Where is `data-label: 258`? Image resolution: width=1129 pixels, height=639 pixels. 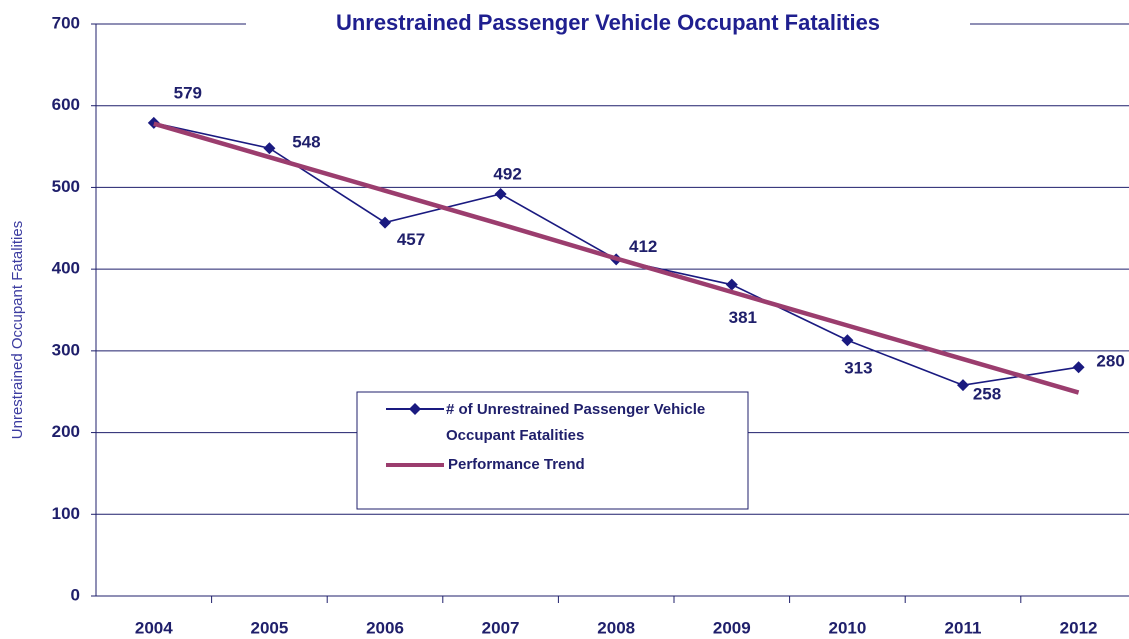 data-label: 258 is located at coordinates (987, 394).